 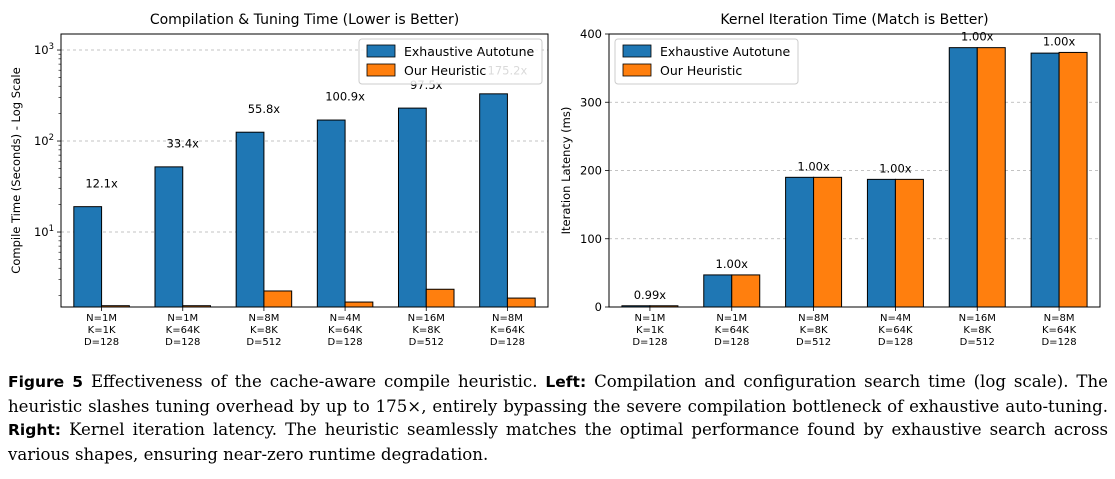 I want to click on right-y-tick-label: 300, so click(x=591, y=102).